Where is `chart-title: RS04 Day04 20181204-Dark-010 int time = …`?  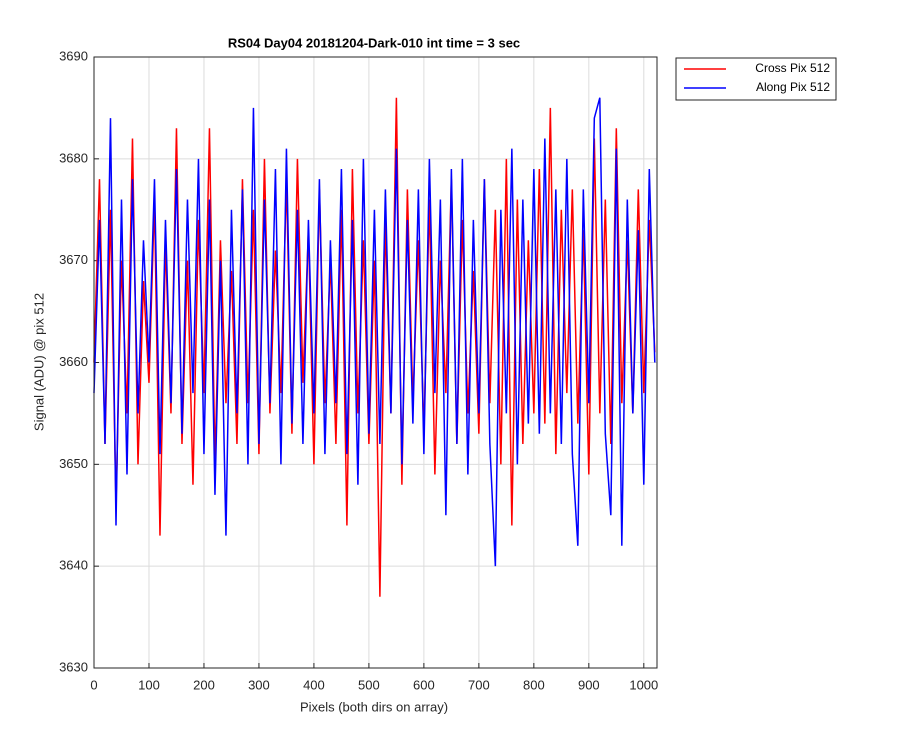
chart-title: RS04 Day04 20181204-Dark-010 int time = … is located at coordinates (374, 42).